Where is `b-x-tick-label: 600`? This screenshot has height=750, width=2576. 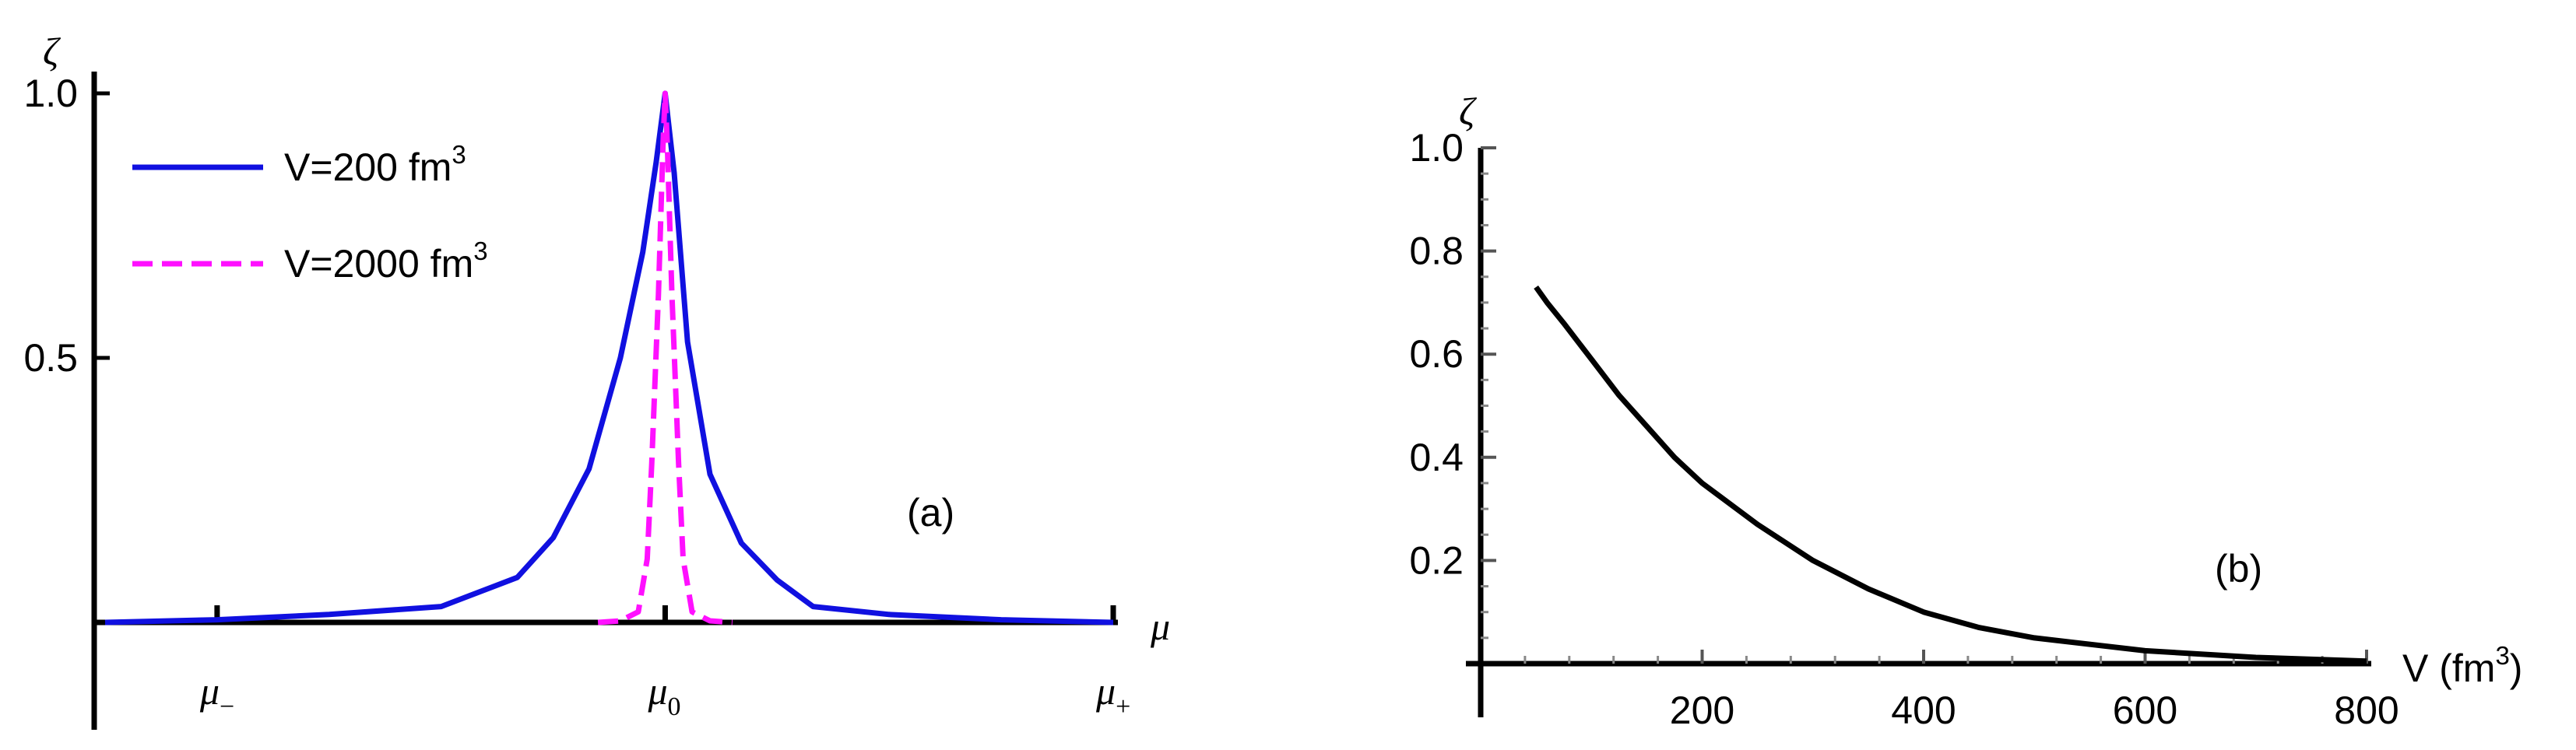 b-x-tick-label: 600 is located at coordinates (2145, 711).